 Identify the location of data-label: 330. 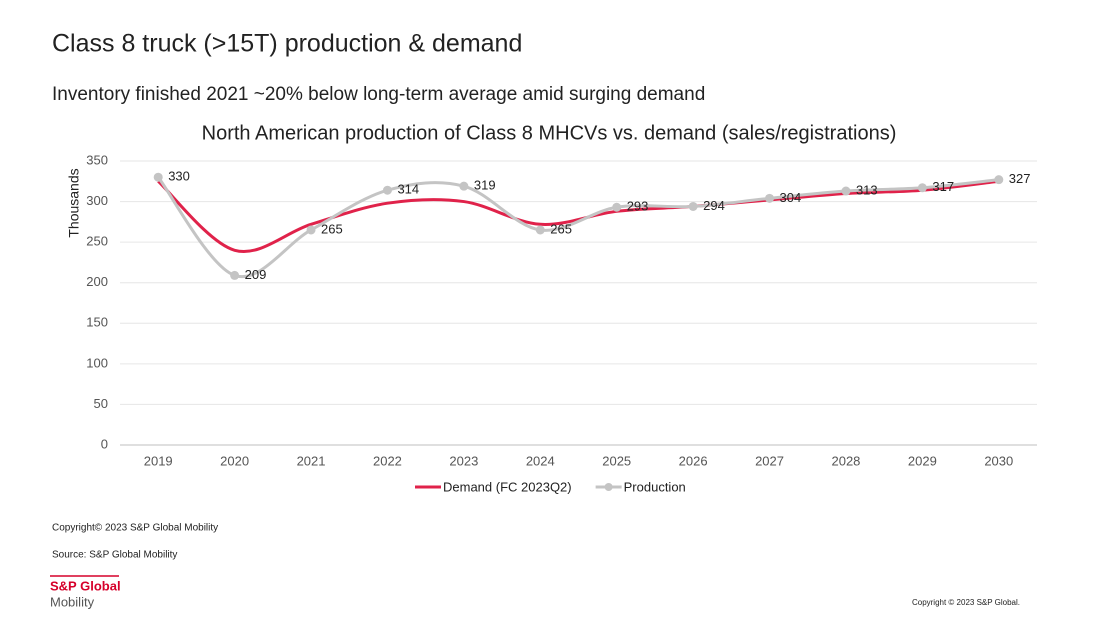
(179, 176).